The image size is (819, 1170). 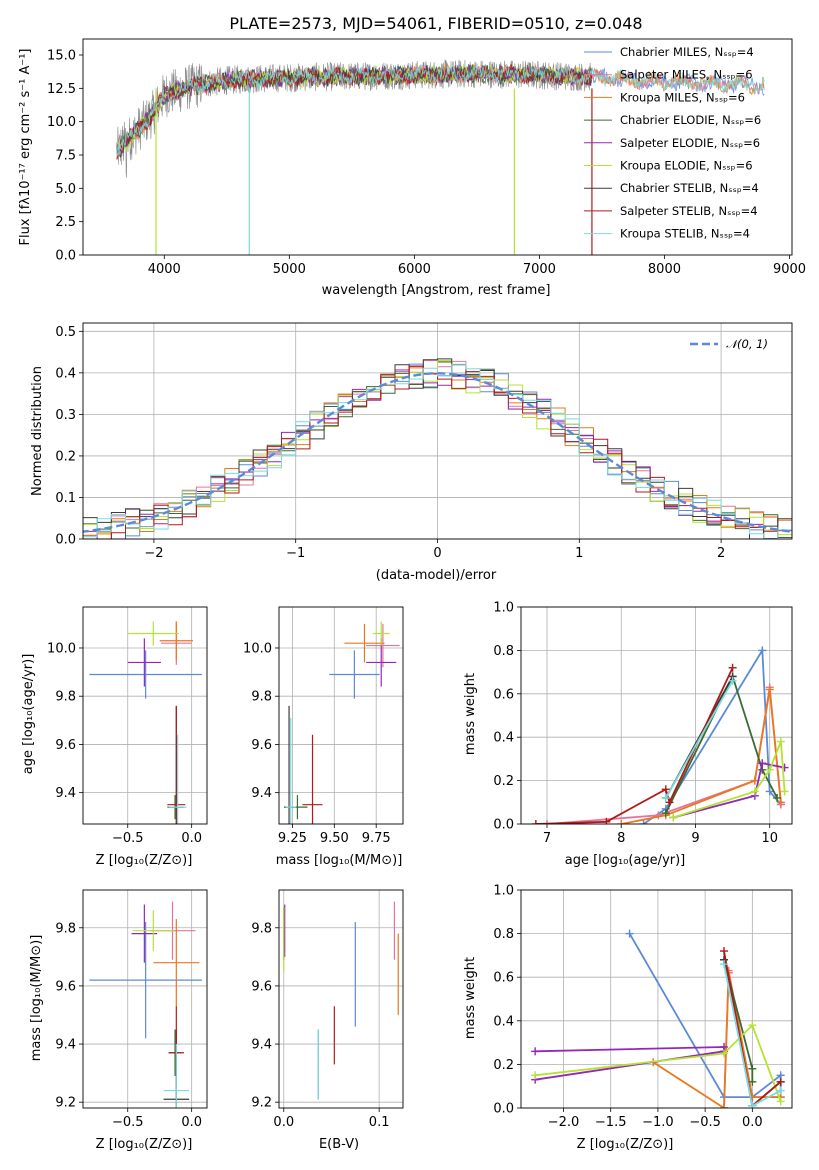 What do you see at coordinates (503, 978) in the screenshot?
I see `z_weight-ytick-label: 0.6` at bounding box center [503, 978].